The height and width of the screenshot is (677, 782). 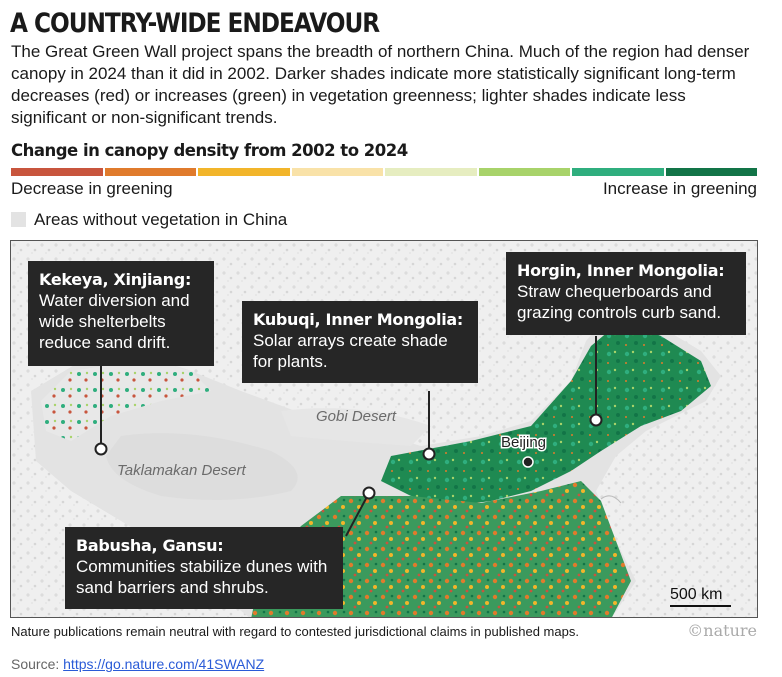 What do you see at coordinates (384, 172) in the screenshot?
I see `legend-color-bar` at bounding box center [384, 172].